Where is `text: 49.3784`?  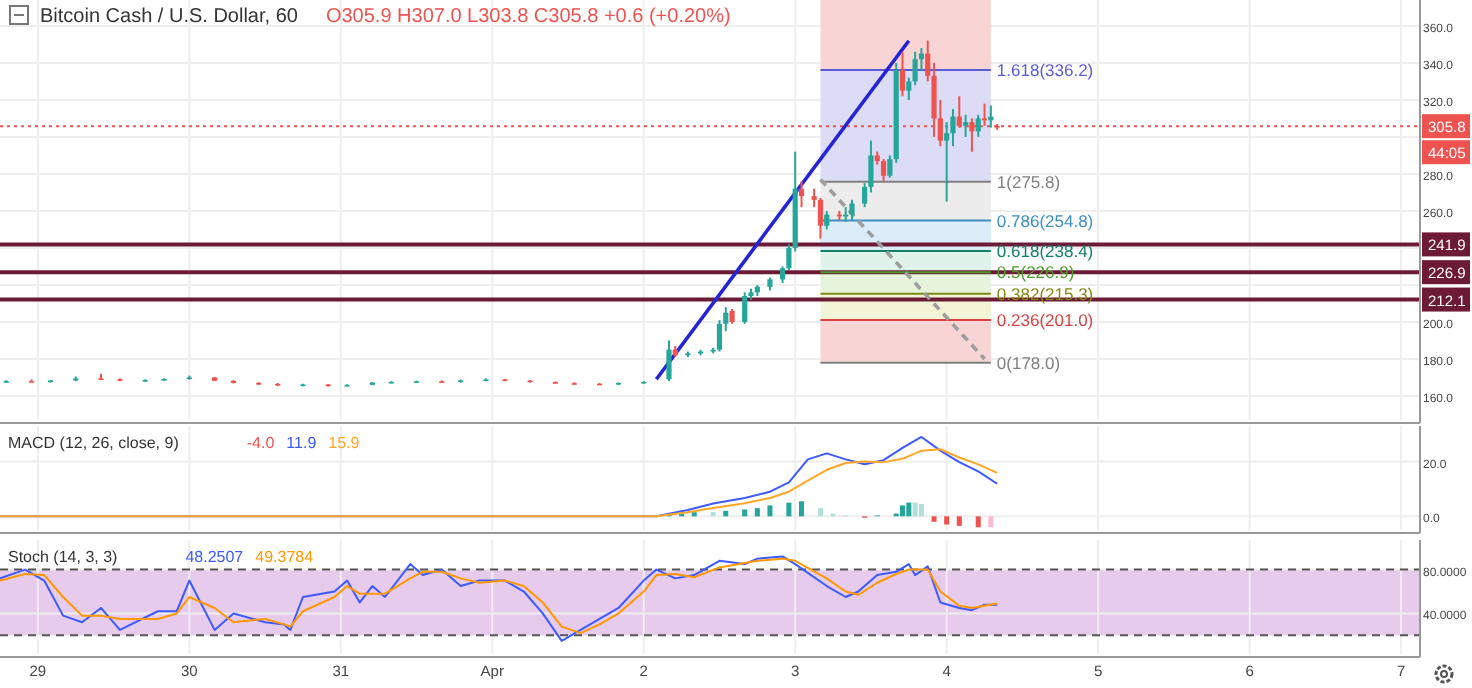
text: 49.3784 is located at coordinates (285, 557).